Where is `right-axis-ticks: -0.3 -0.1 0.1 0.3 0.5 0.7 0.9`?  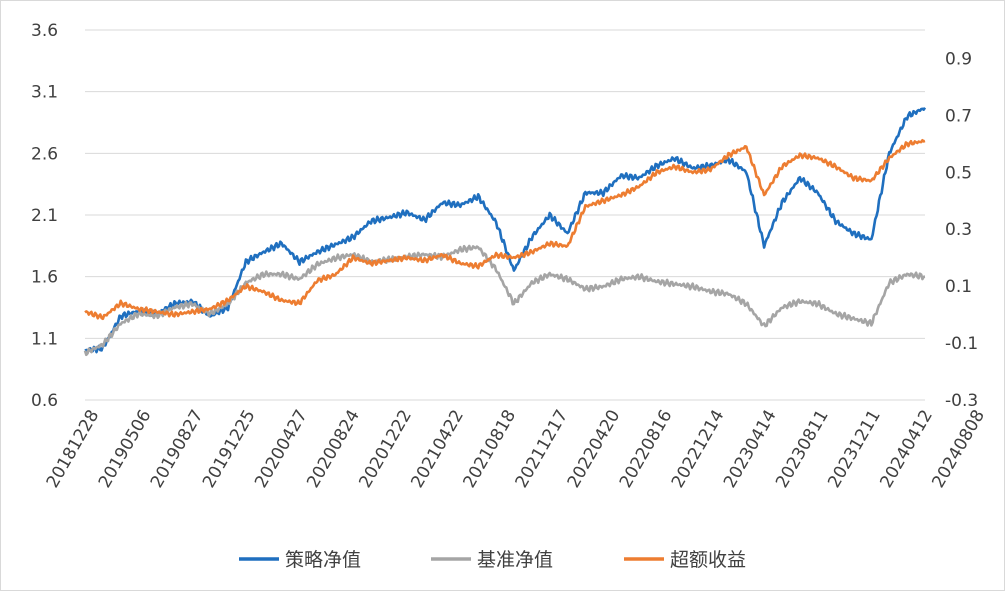
right-axis-ticks: -0.3 -0.1 0.1 0.3 0.5 0.7 0.9 is located at coordinates (961, 230).